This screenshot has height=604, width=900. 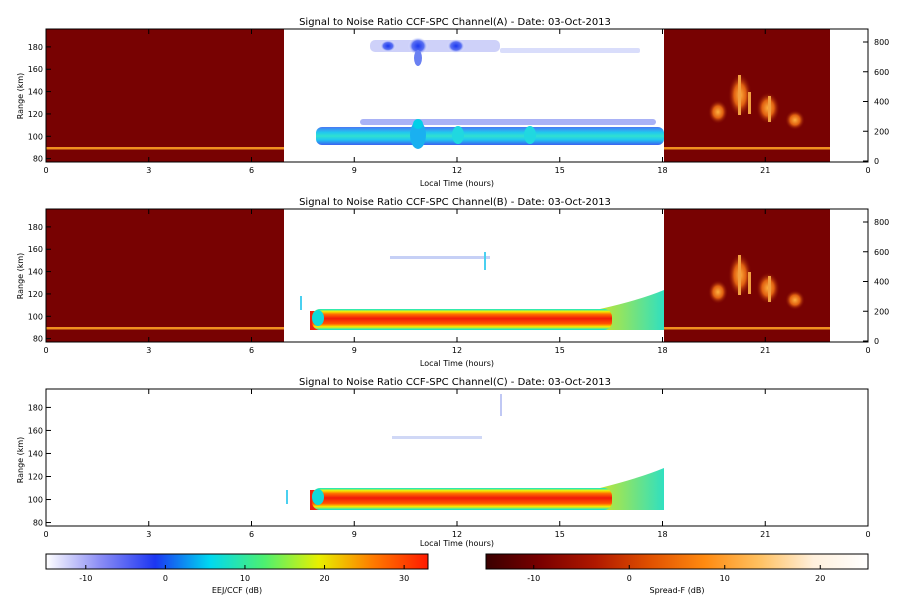 I want to click on panel-a-spreadf, so click(x=756, y=101).